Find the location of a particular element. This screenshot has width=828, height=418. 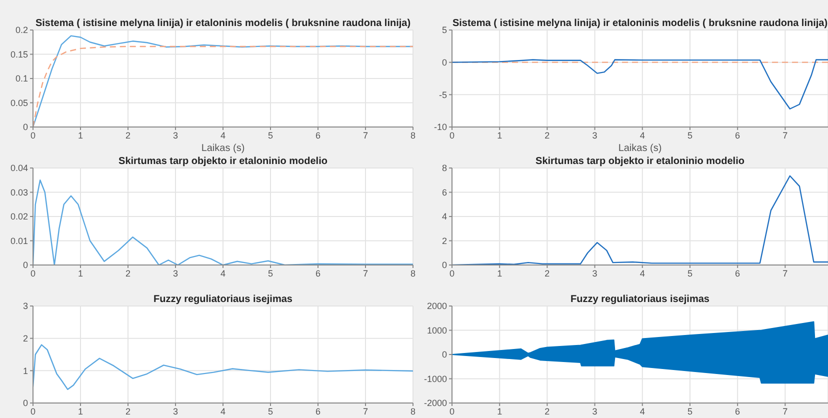

y-tick-label: -10 is located at coordinates (440, 127).